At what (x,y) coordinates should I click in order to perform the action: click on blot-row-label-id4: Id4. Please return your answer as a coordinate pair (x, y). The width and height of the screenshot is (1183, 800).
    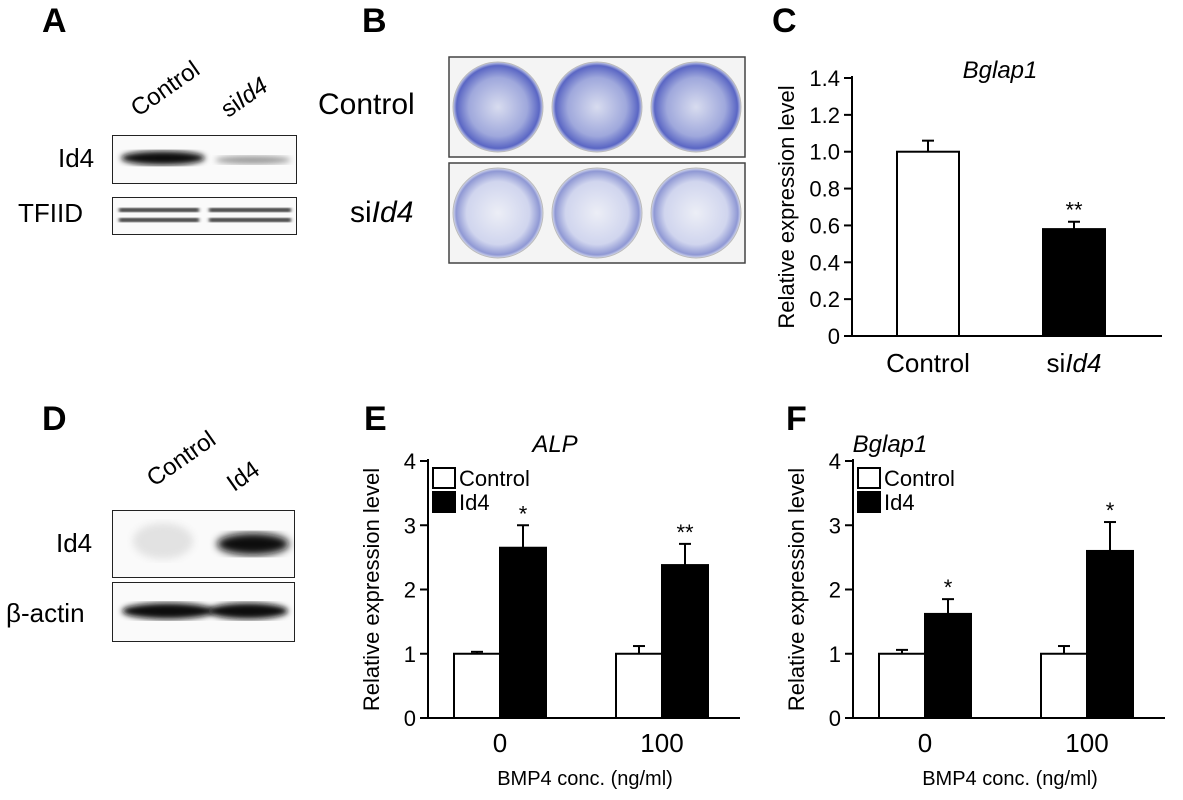
    Looking at the image, I should click on (76, 158).